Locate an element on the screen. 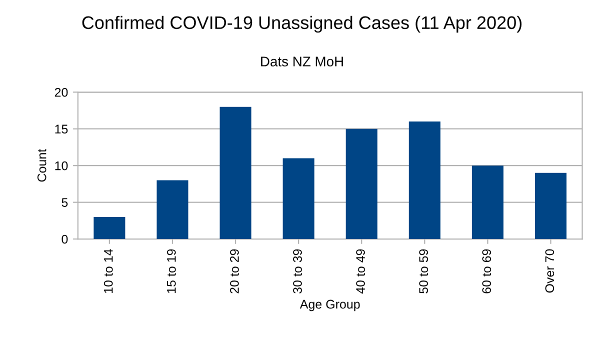 This screenshot has height=340, width=604. x-axis-title: Age Group is located at coordinates (330, 306).